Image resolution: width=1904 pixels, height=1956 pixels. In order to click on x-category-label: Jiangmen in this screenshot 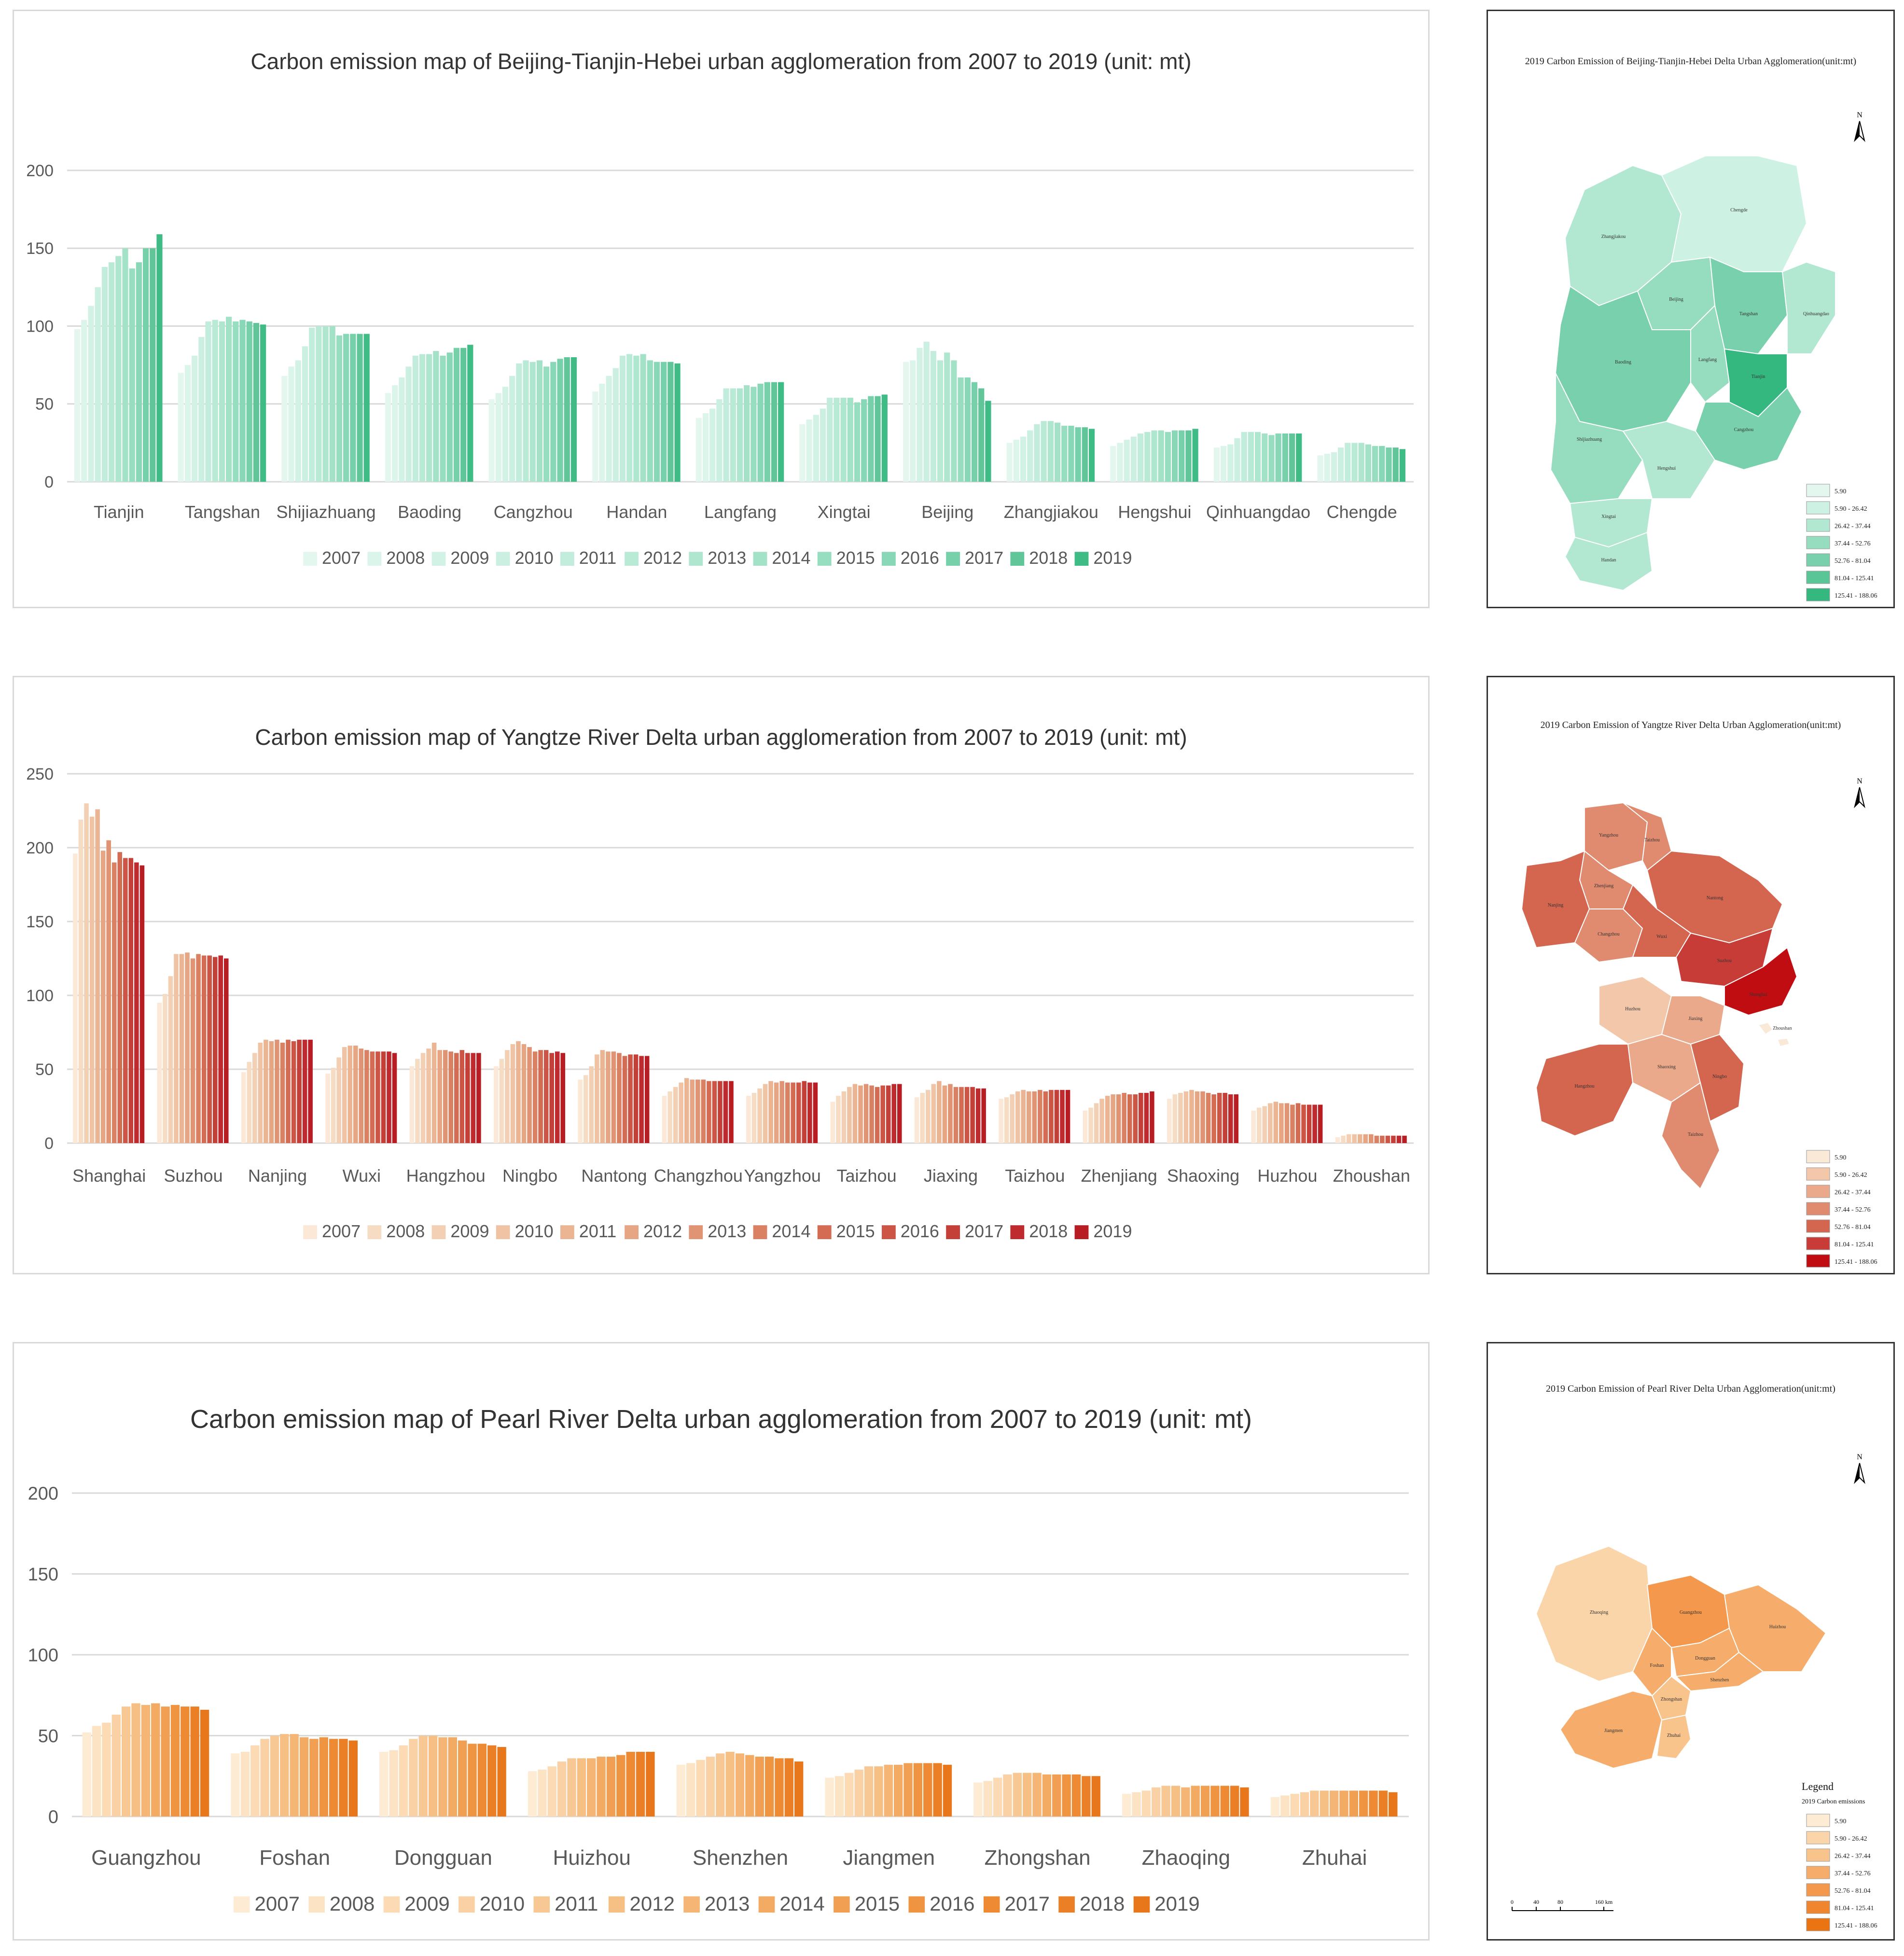, I will do `click(889, 1858)`.